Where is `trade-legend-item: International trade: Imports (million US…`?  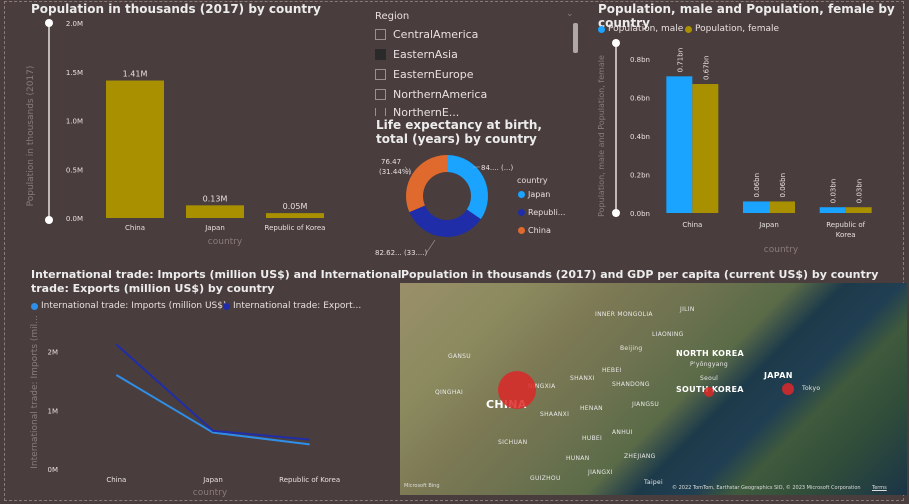
trade-legend-item: International trade: Imports (million US… is located at coordinates (129, 306).